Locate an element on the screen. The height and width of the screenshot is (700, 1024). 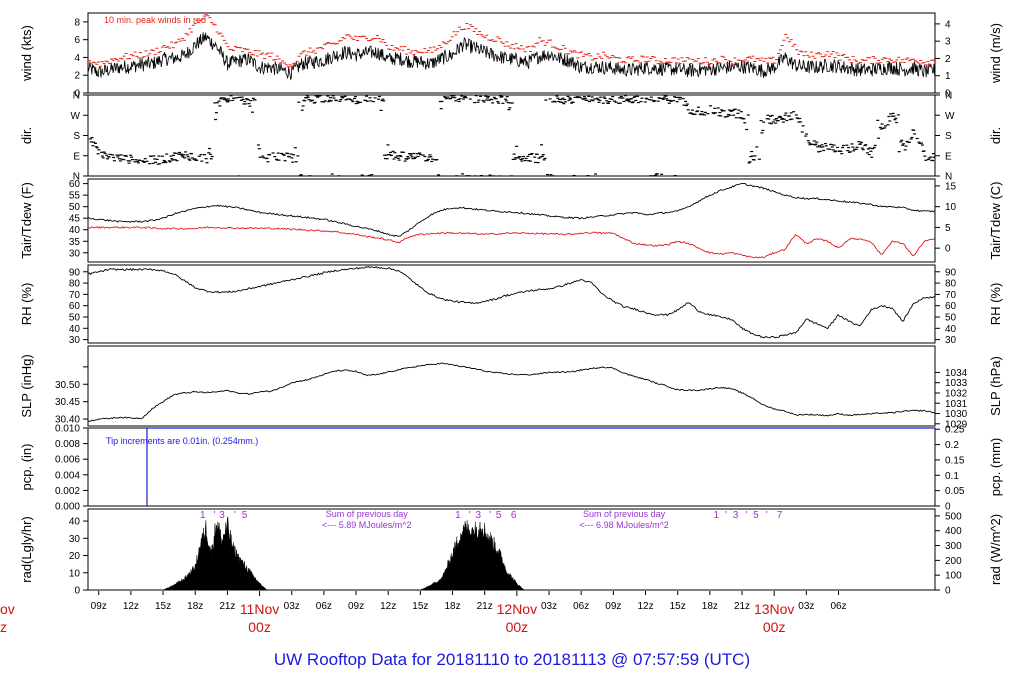
y-axis-label-left: pcp. (in) is located at coordinates (26, 467).